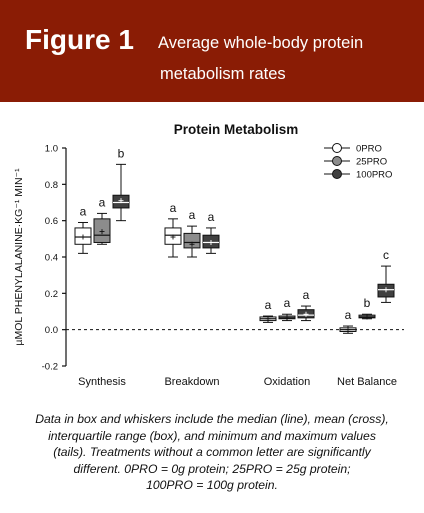 The image size is (424, 513). I want to click on figure-label: Figure 1, so click(79, 39).